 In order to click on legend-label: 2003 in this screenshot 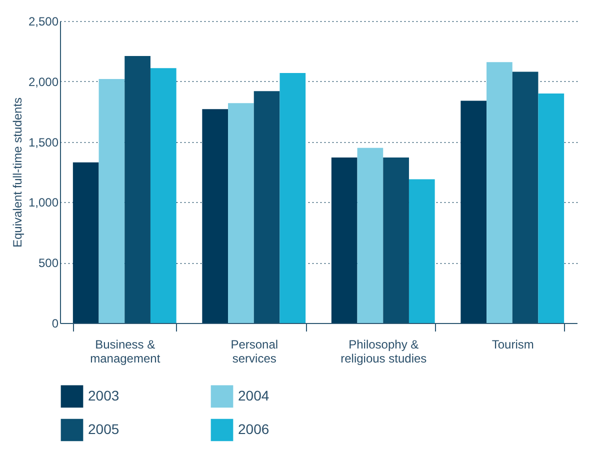, I will do `click(104, 395)`.